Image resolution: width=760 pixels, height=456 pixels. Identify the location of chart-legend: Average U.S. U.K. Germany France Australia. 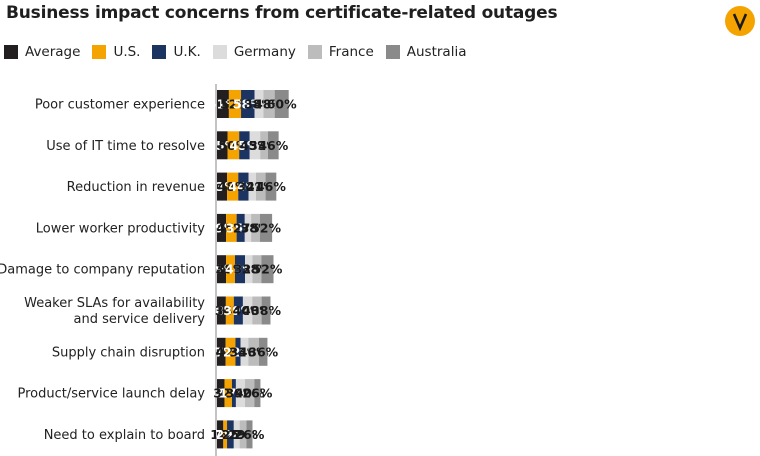
(241, 52).